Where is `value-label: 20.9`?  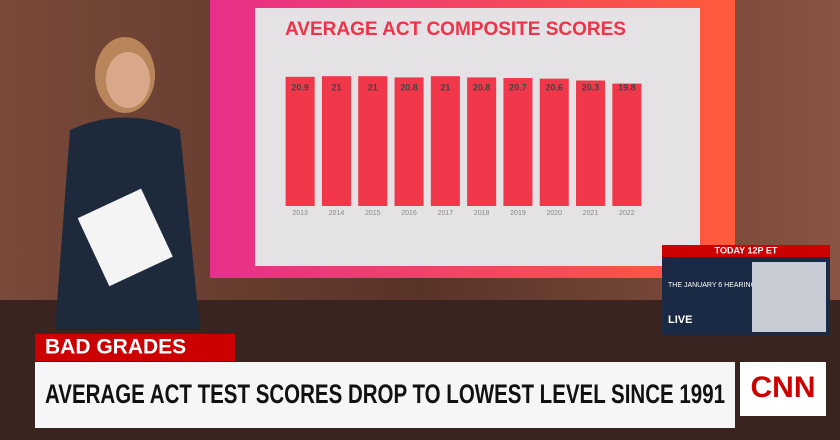 value-label: 20.9 is located at coordinates (300, 87).